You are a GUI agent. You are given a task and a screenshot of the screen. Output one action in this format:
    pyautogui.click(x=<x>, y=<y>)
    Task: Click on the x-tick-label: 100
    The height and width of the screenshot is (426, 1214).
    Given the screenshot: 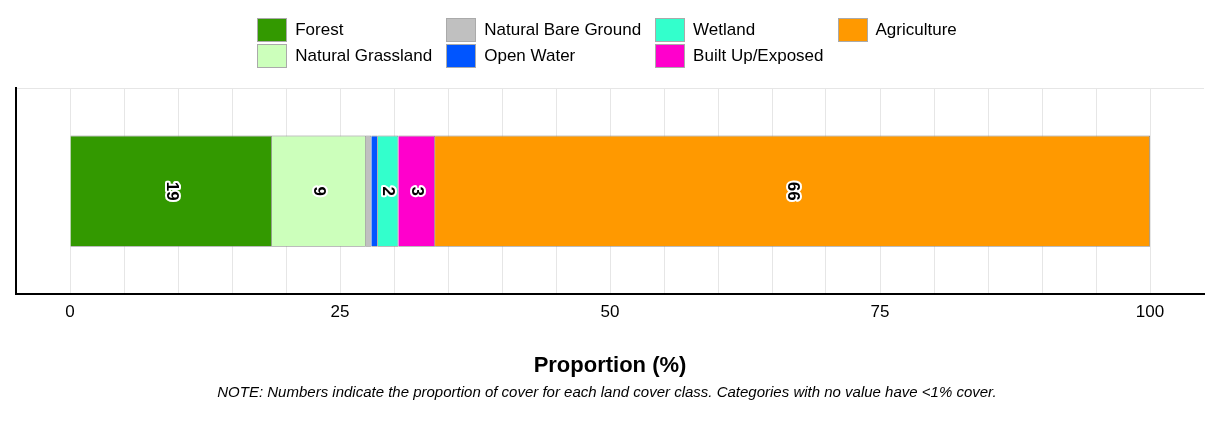 What is the action you would take?
    pyautogui.click(x=1150, y=312)
    